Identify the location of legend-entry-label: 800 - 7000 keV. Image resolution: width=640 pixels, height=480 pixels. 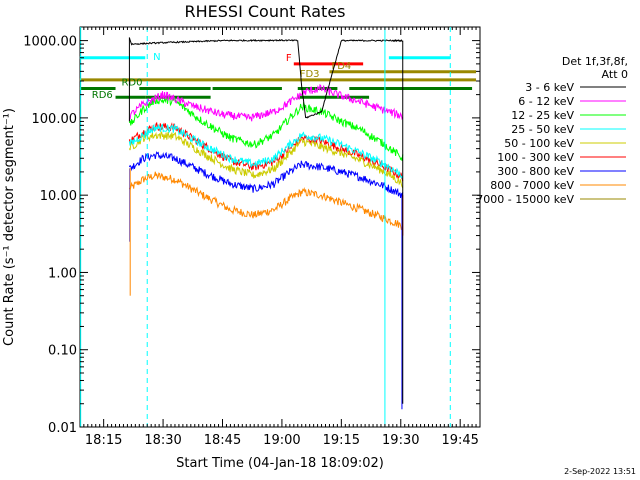
(532, 185).